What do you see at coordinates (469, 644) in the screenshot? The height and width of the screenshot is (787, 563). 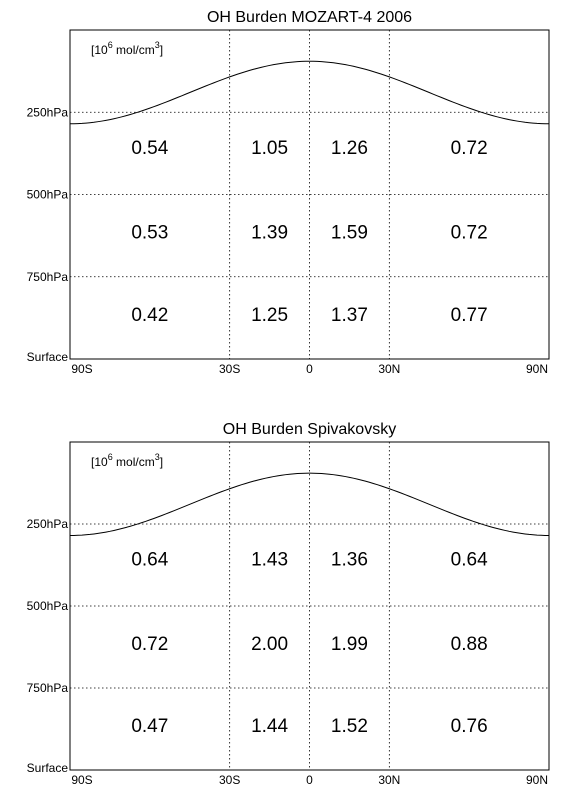 I see `cell-value: 0.88` at bounding box center [469, 644].